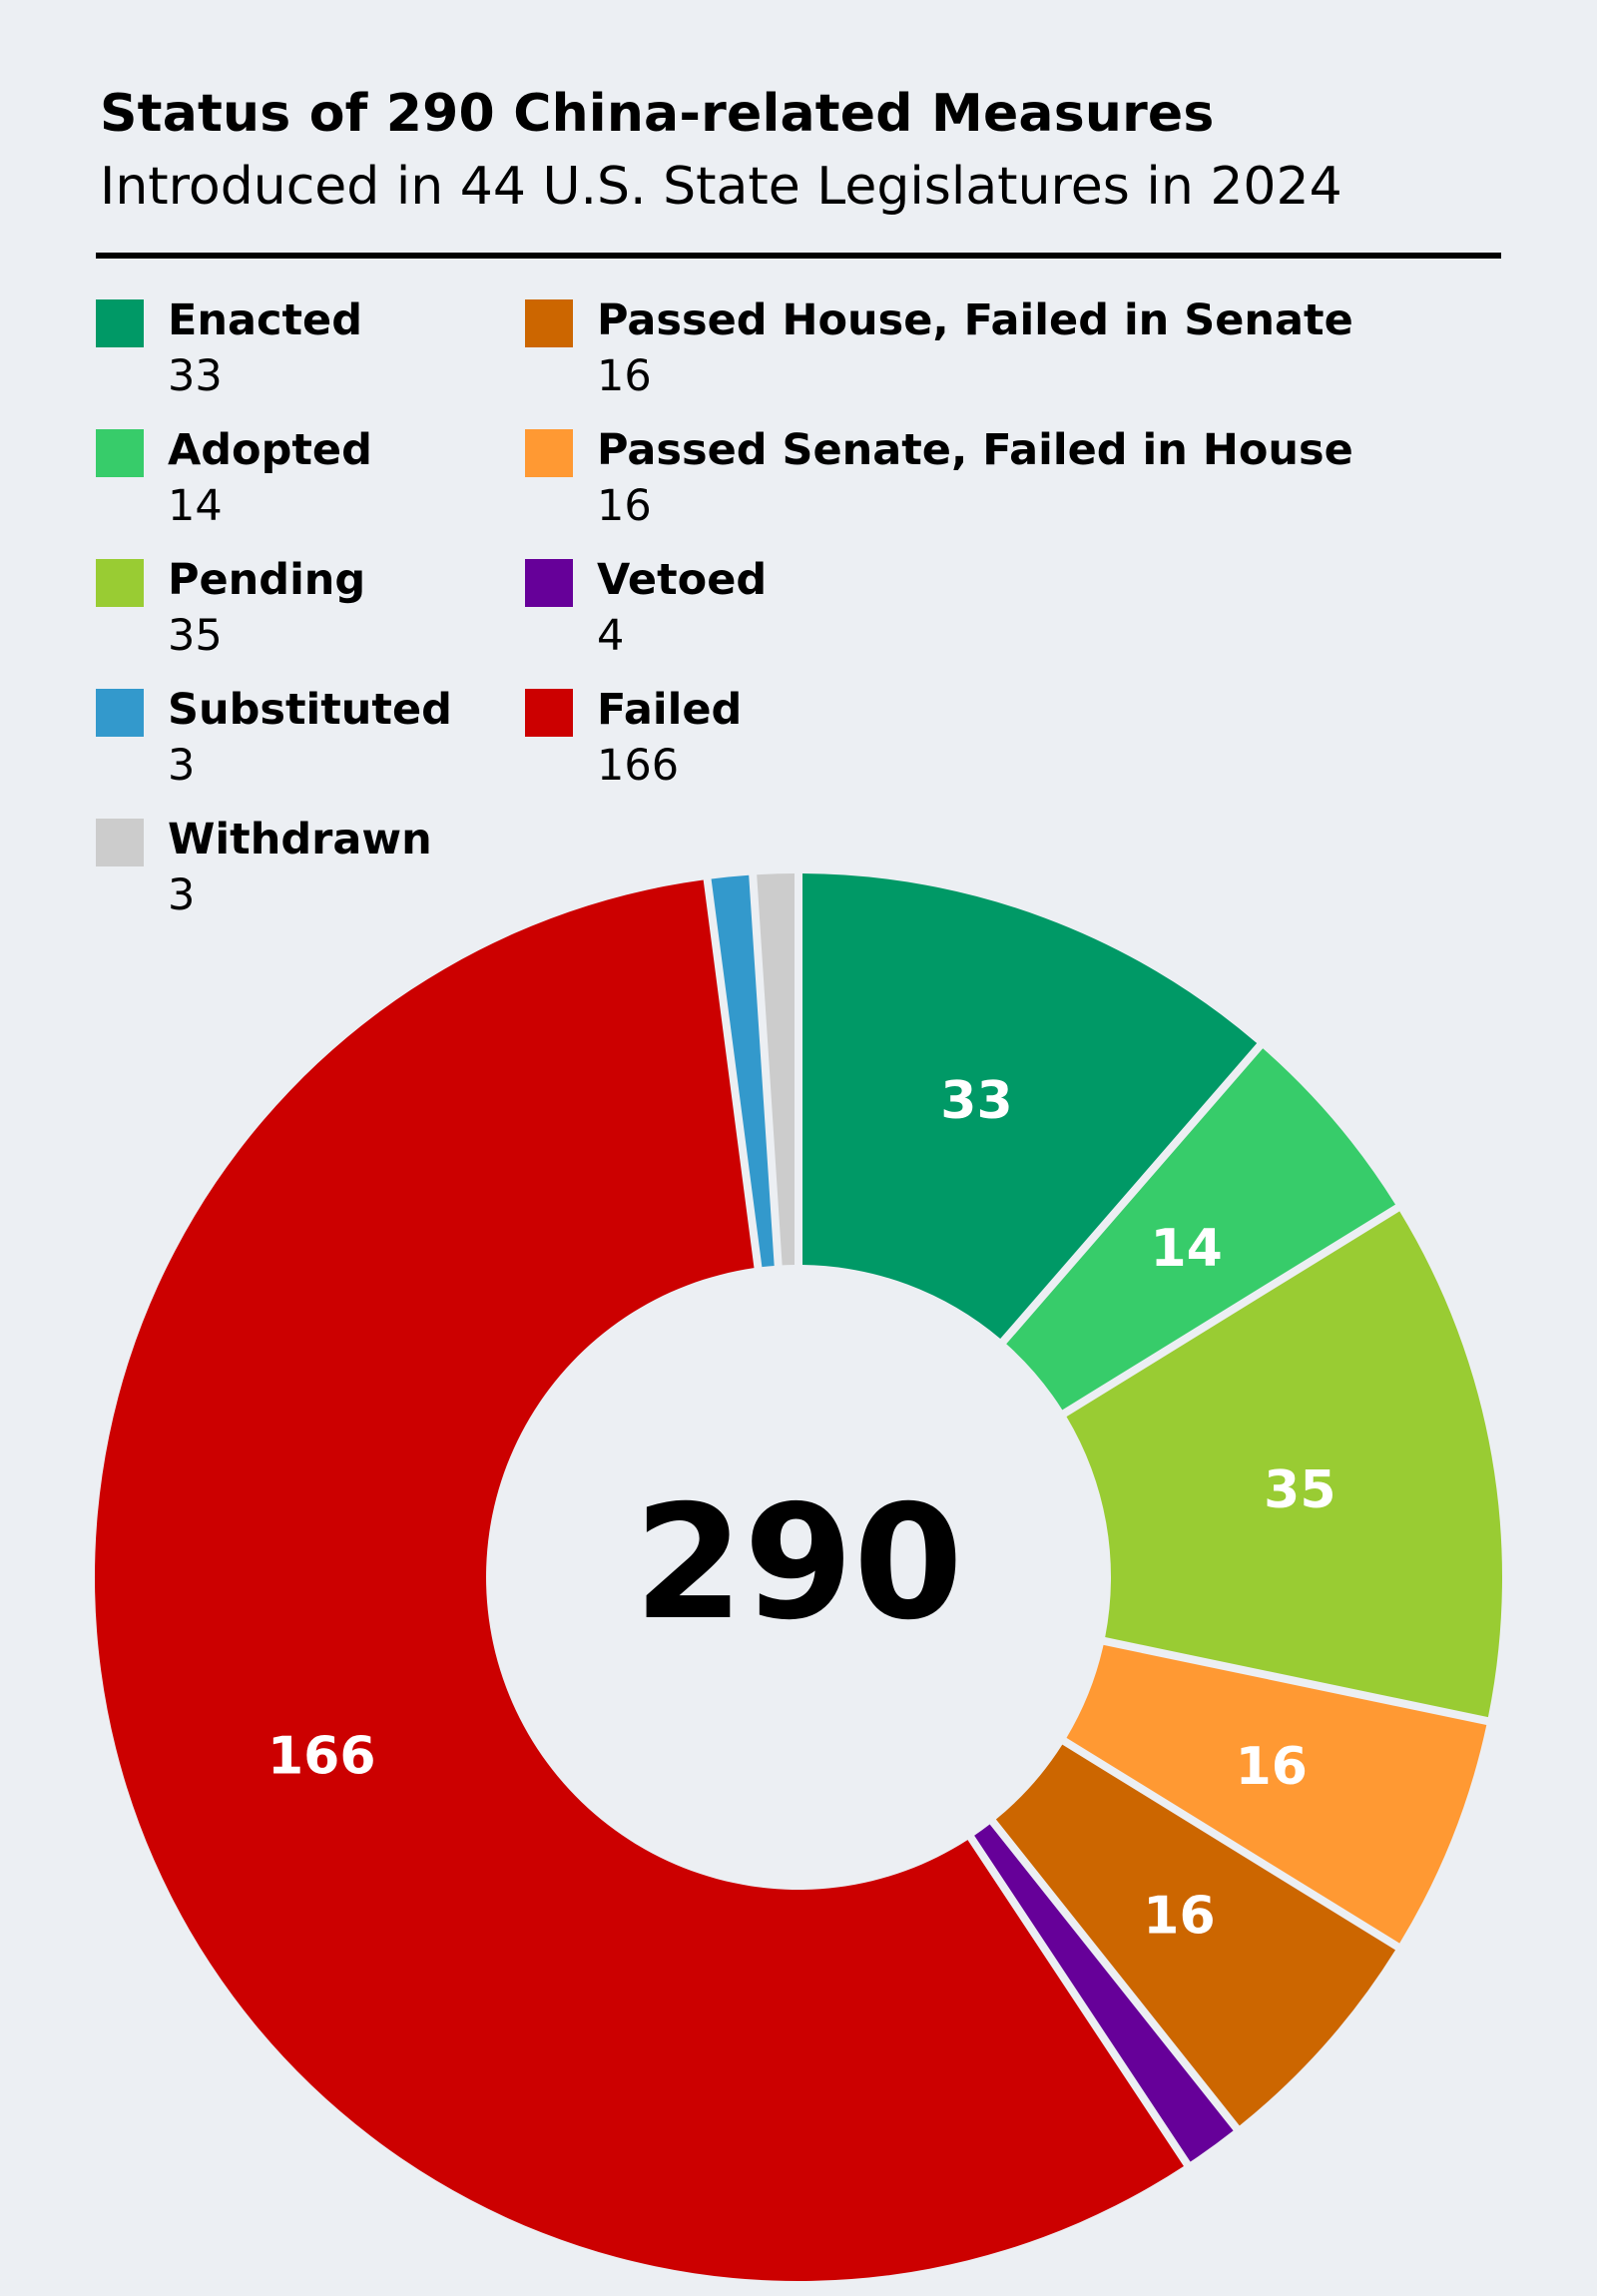 The width and height of the screenshot is (1597, 2296). I want to click on donut-center-total: 290, so click(798, 1563).